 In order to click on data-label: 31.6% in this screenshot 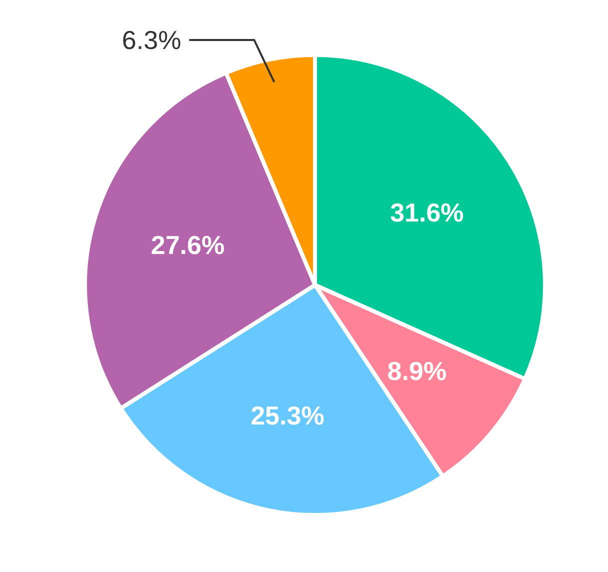, I will do `click(427, 212)`.